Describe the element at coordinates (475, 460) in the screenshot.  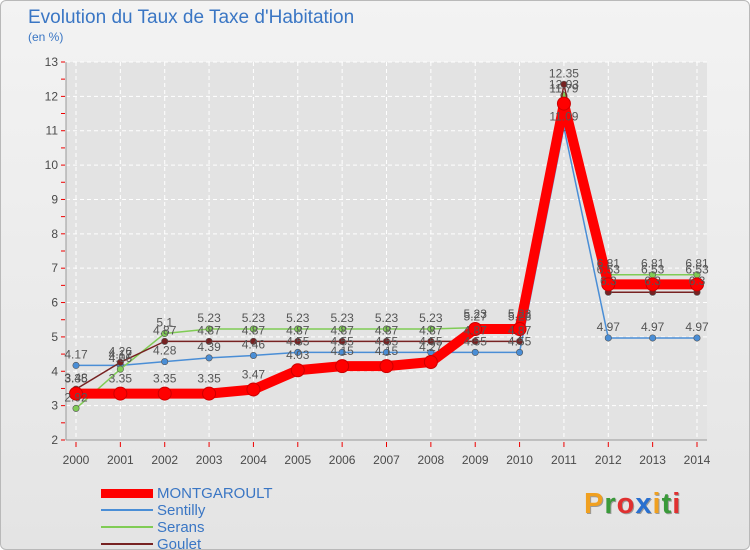
I see `x-tick-label: 2009` at that location.